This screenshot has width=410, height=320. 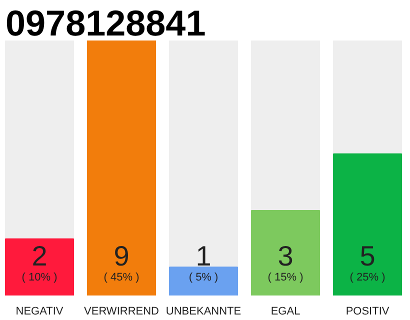 I want to click on x-tick-label: EGAL, so click(x=285, y=312).